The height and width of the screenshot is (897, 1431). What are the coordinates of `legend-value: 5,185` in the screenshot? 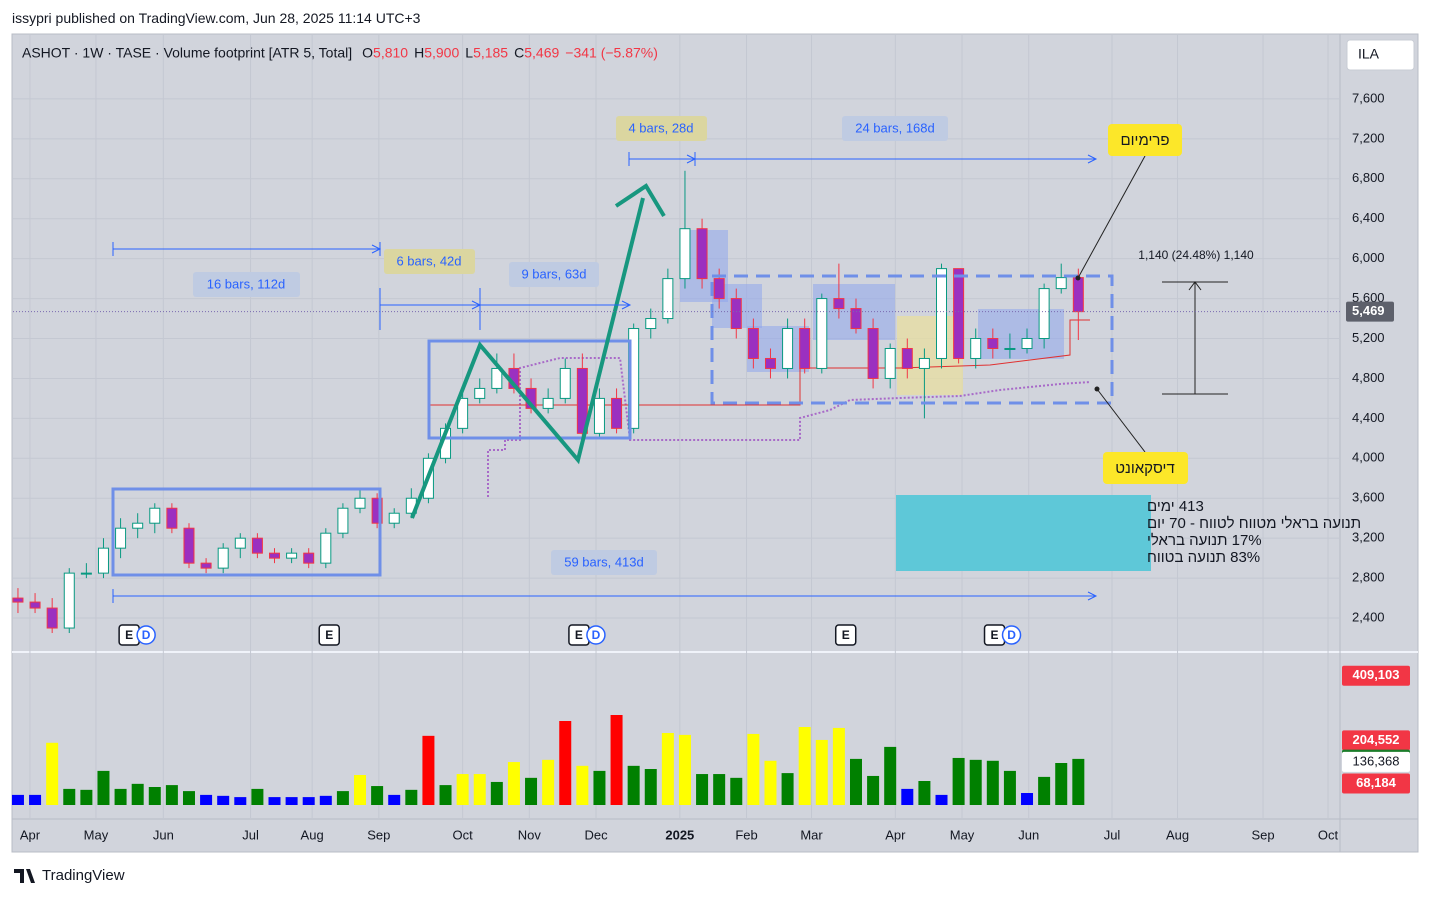 It's located at (490, 53).